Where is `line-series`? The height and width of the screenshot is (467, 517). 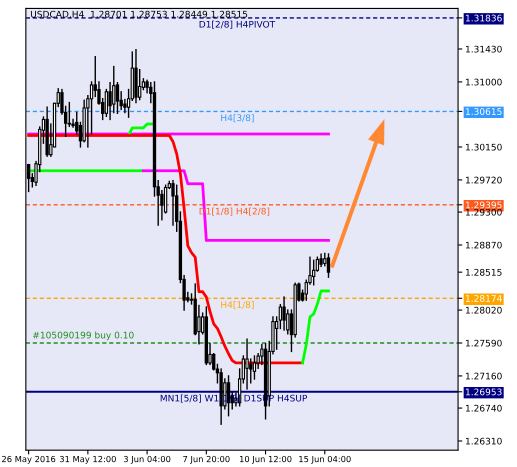 line-series is located at coordinates (315, 327).